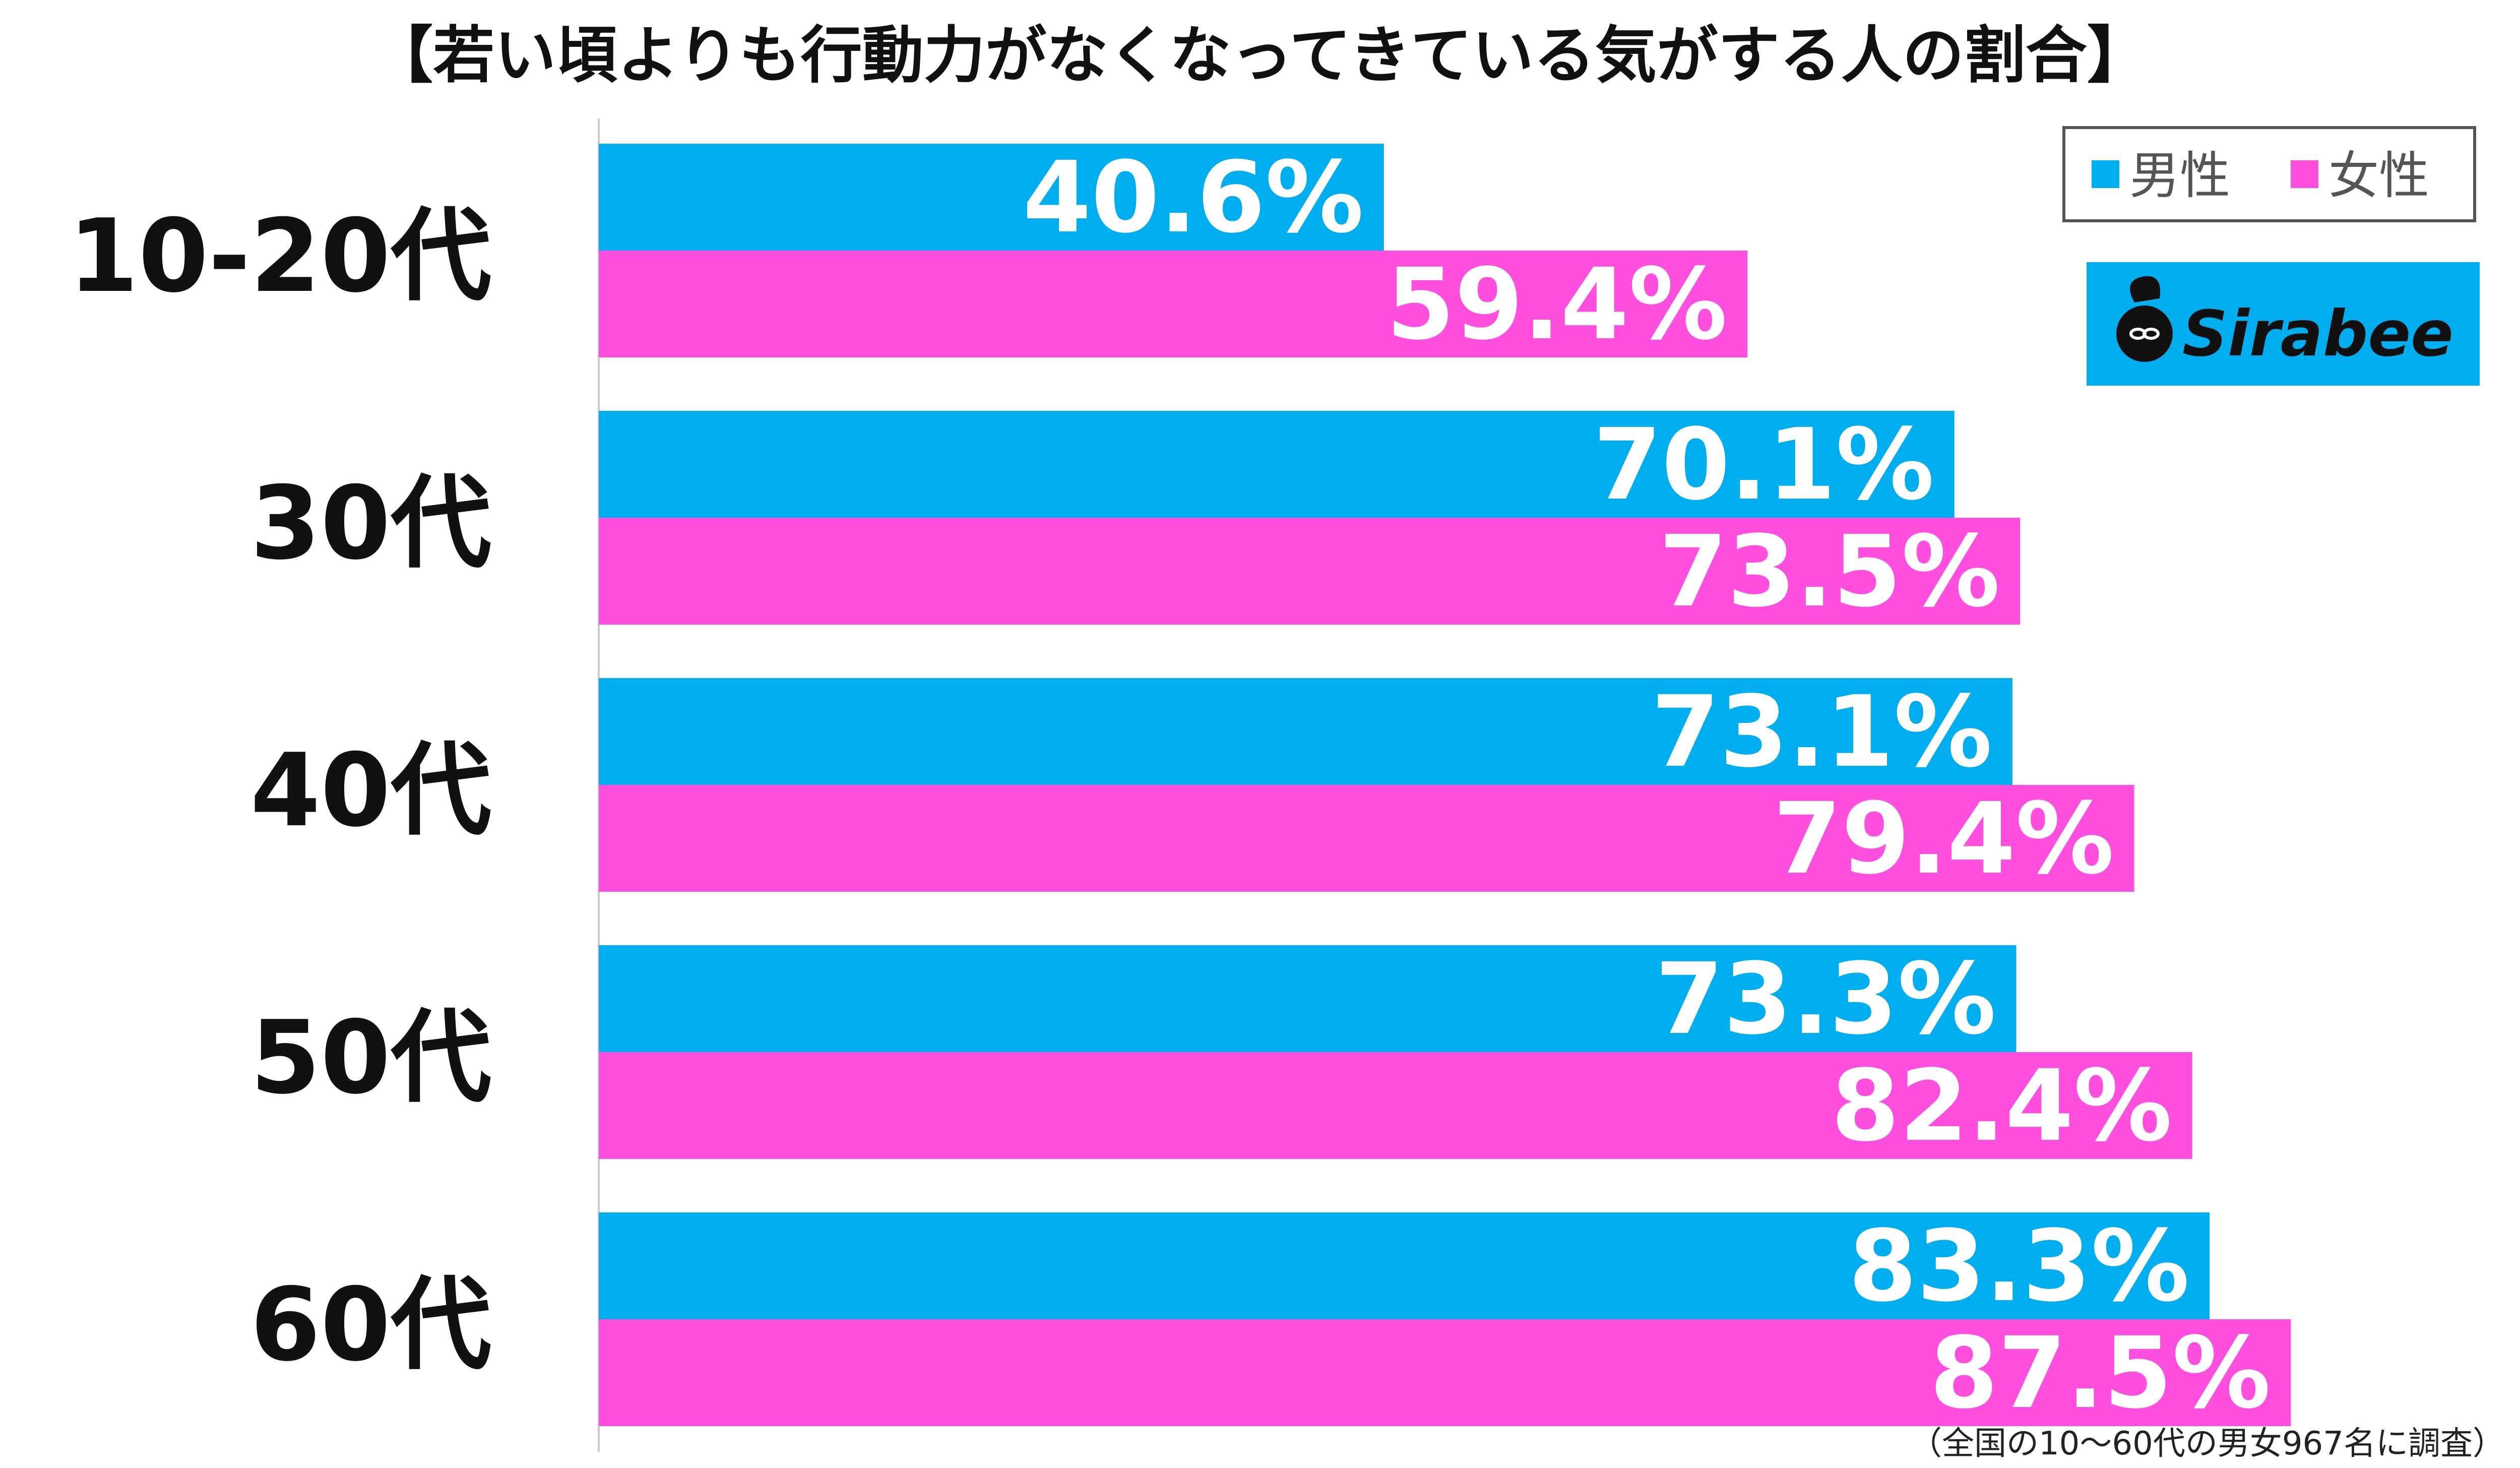 Image resolution: width=2520 pixels, height=1468 pixels. Describe the element at coordinates (2378, 175) in the screenshot. I see `legend-label-female: 女性` at that location.